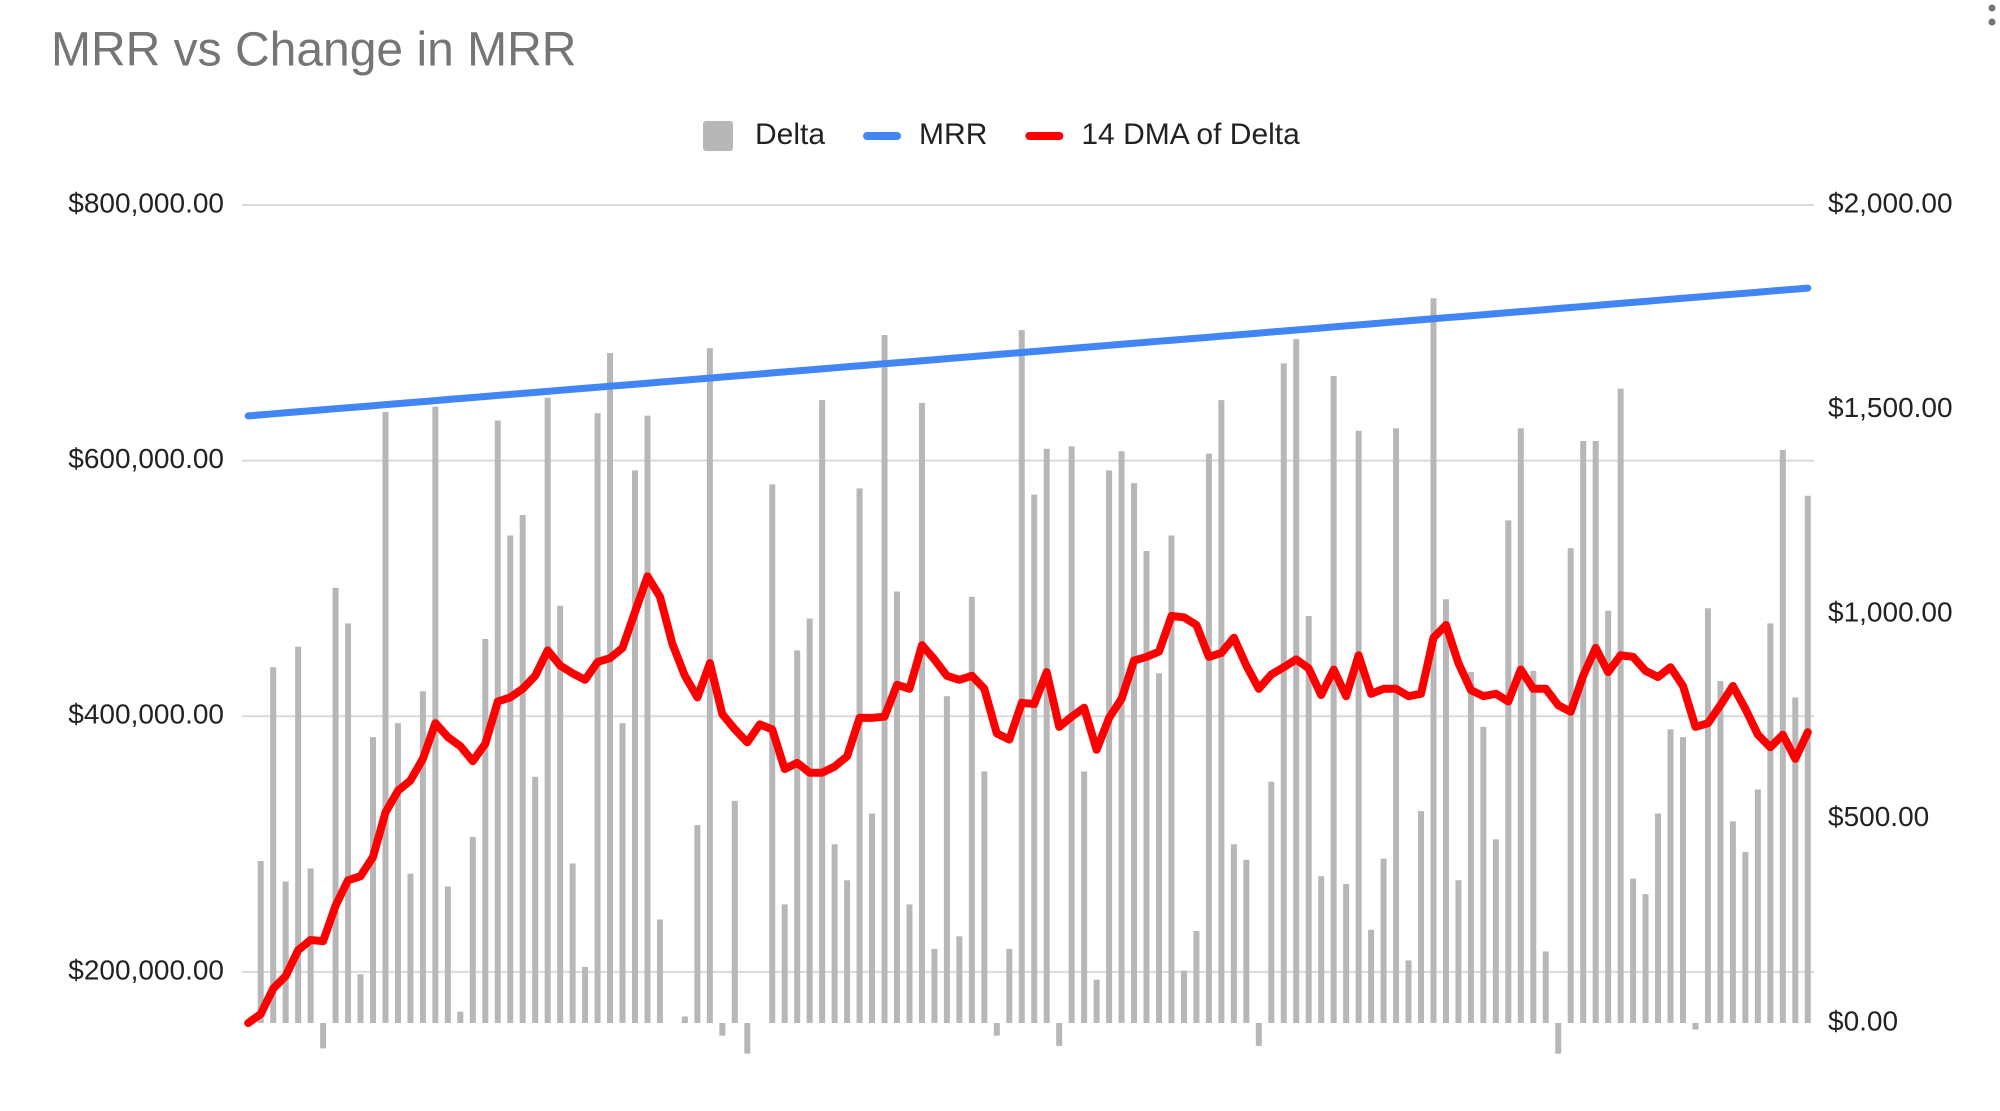  What do you see at coordinates (1992, 15) in the screenshot?
I see `menu-icon` at bounding box center [1992, 15].